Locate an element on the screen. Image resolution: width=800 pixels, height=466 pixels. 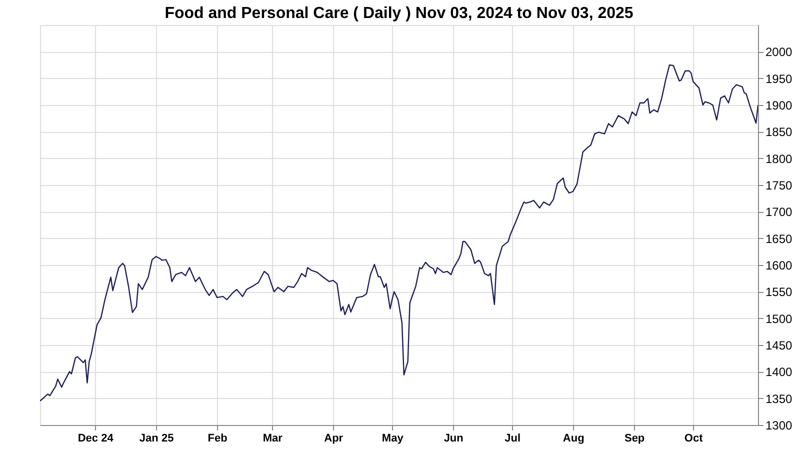
x-tick-label: Apr is located at coordinates (334, 438).